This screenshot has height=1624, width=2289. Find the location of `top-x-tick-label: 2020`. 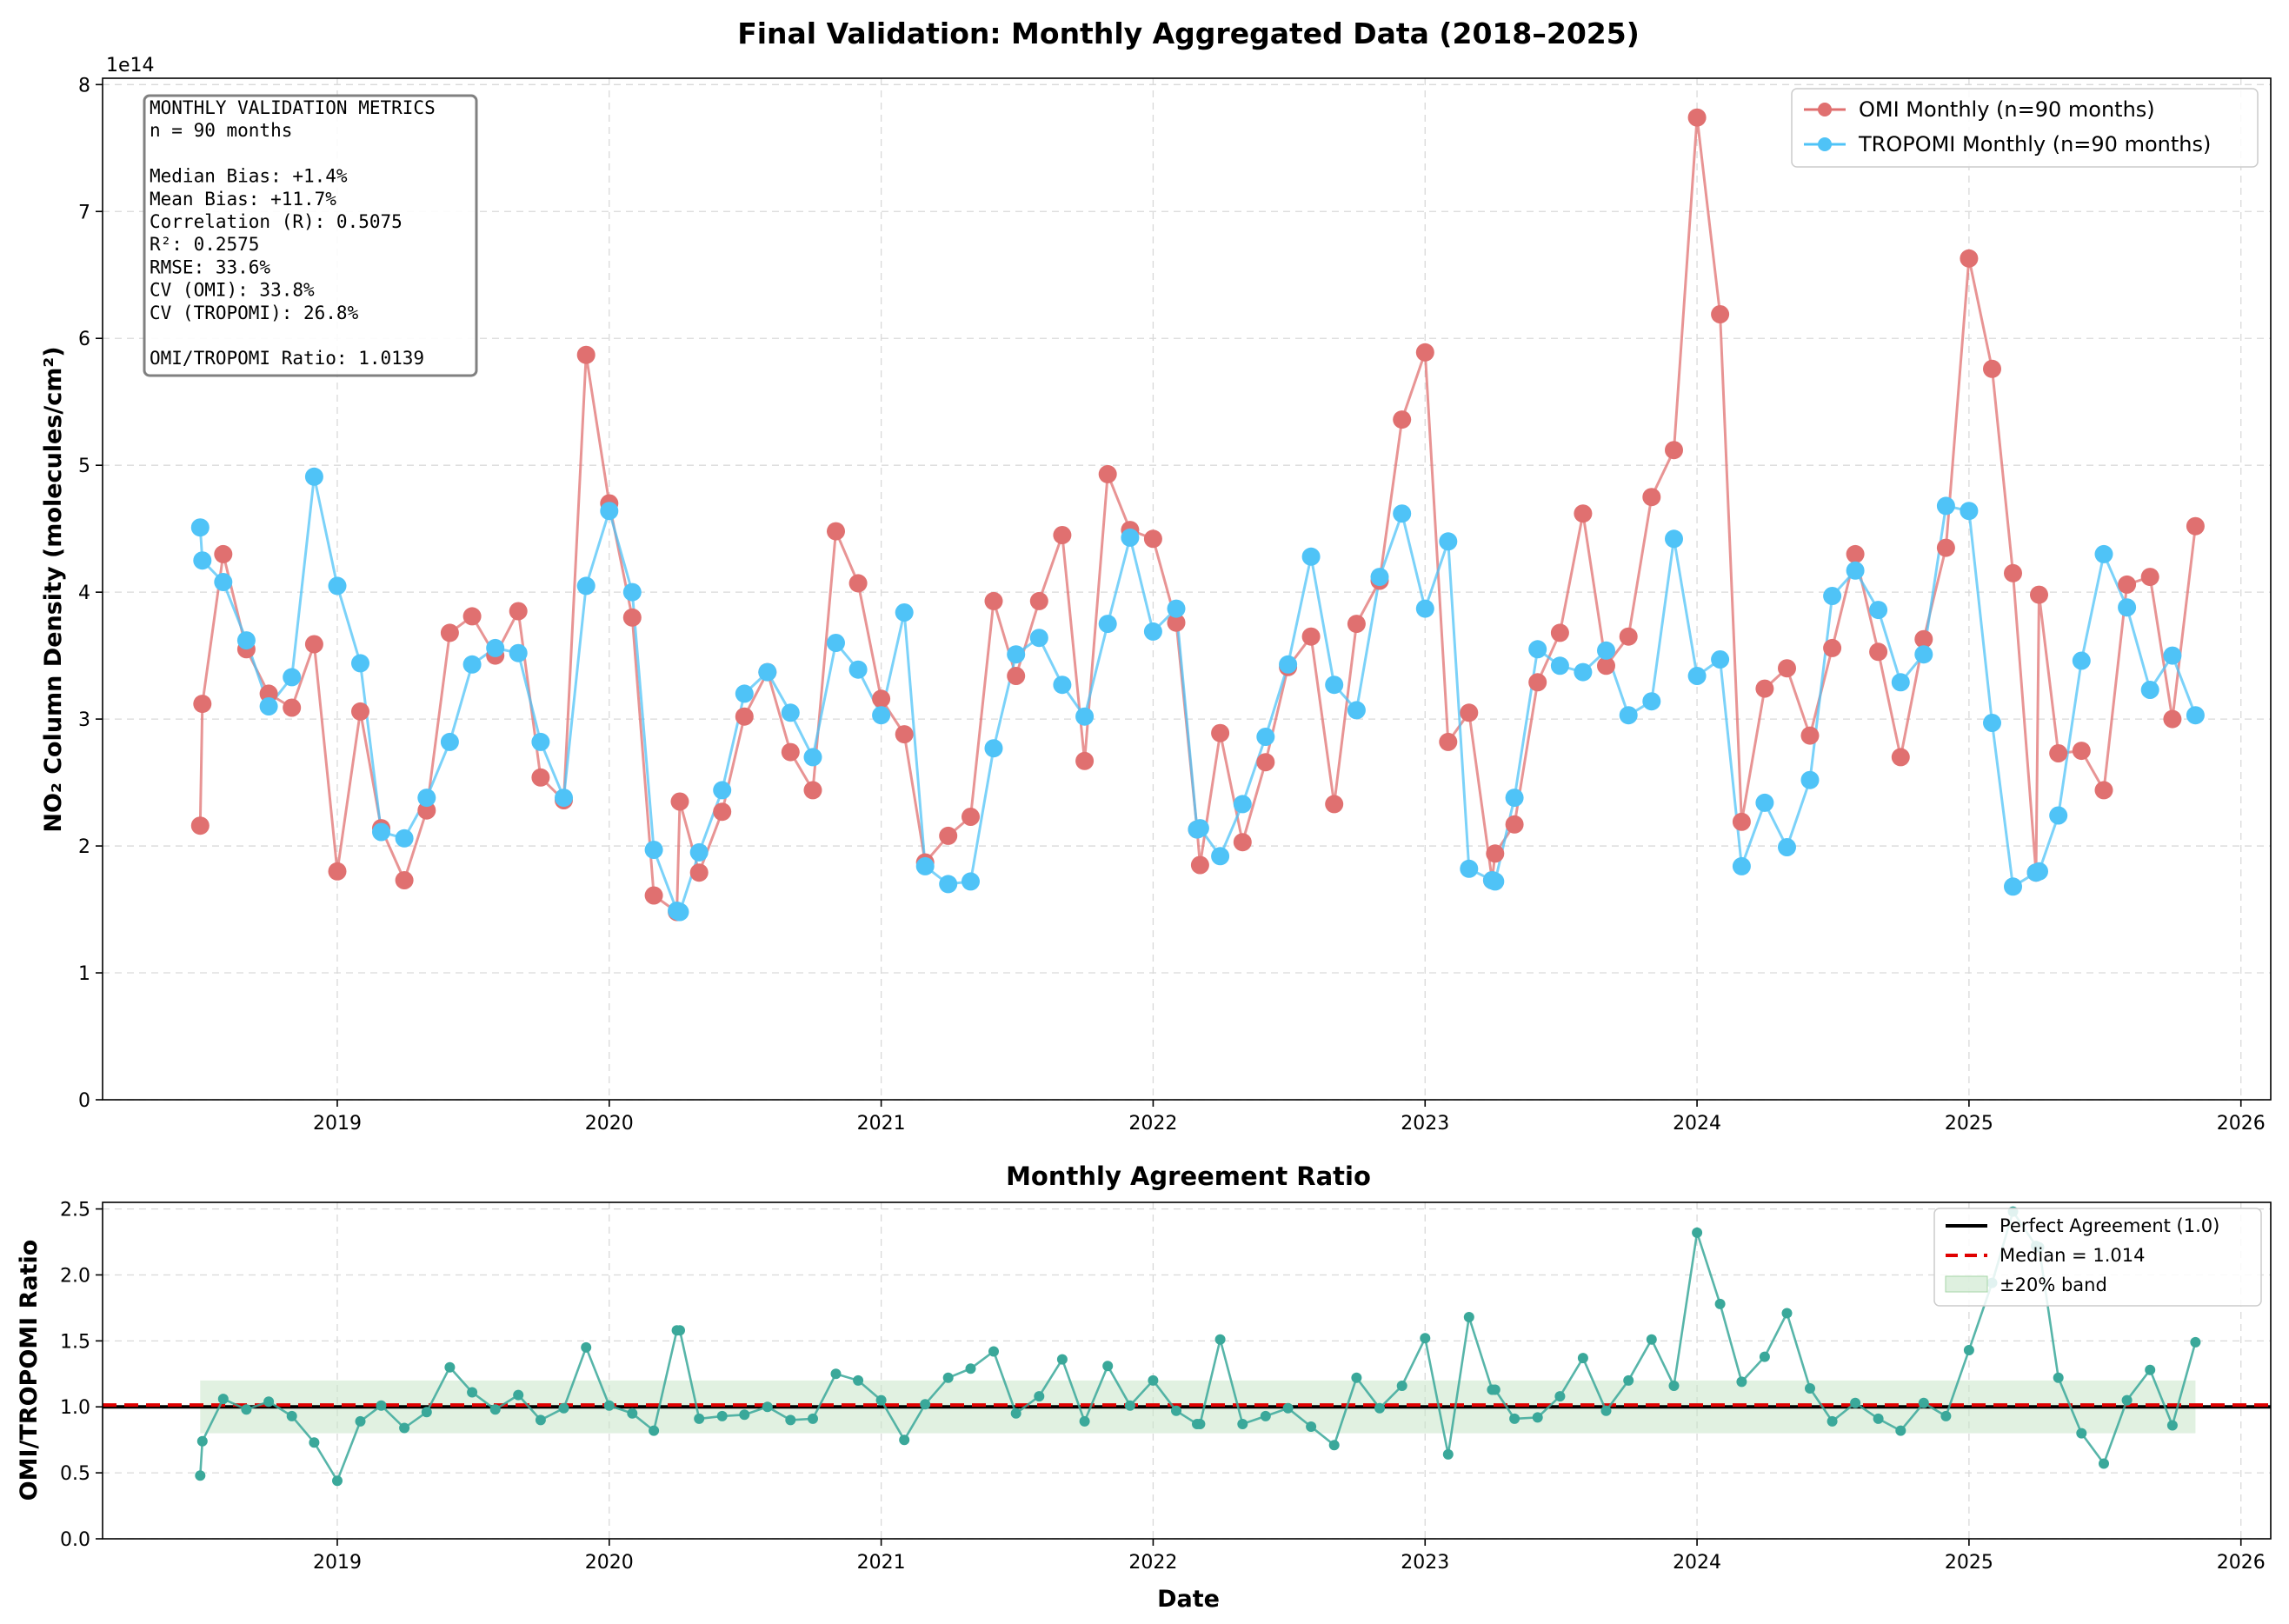

top-x-tick-label: 2020 is located at coordinates (609, 1124).